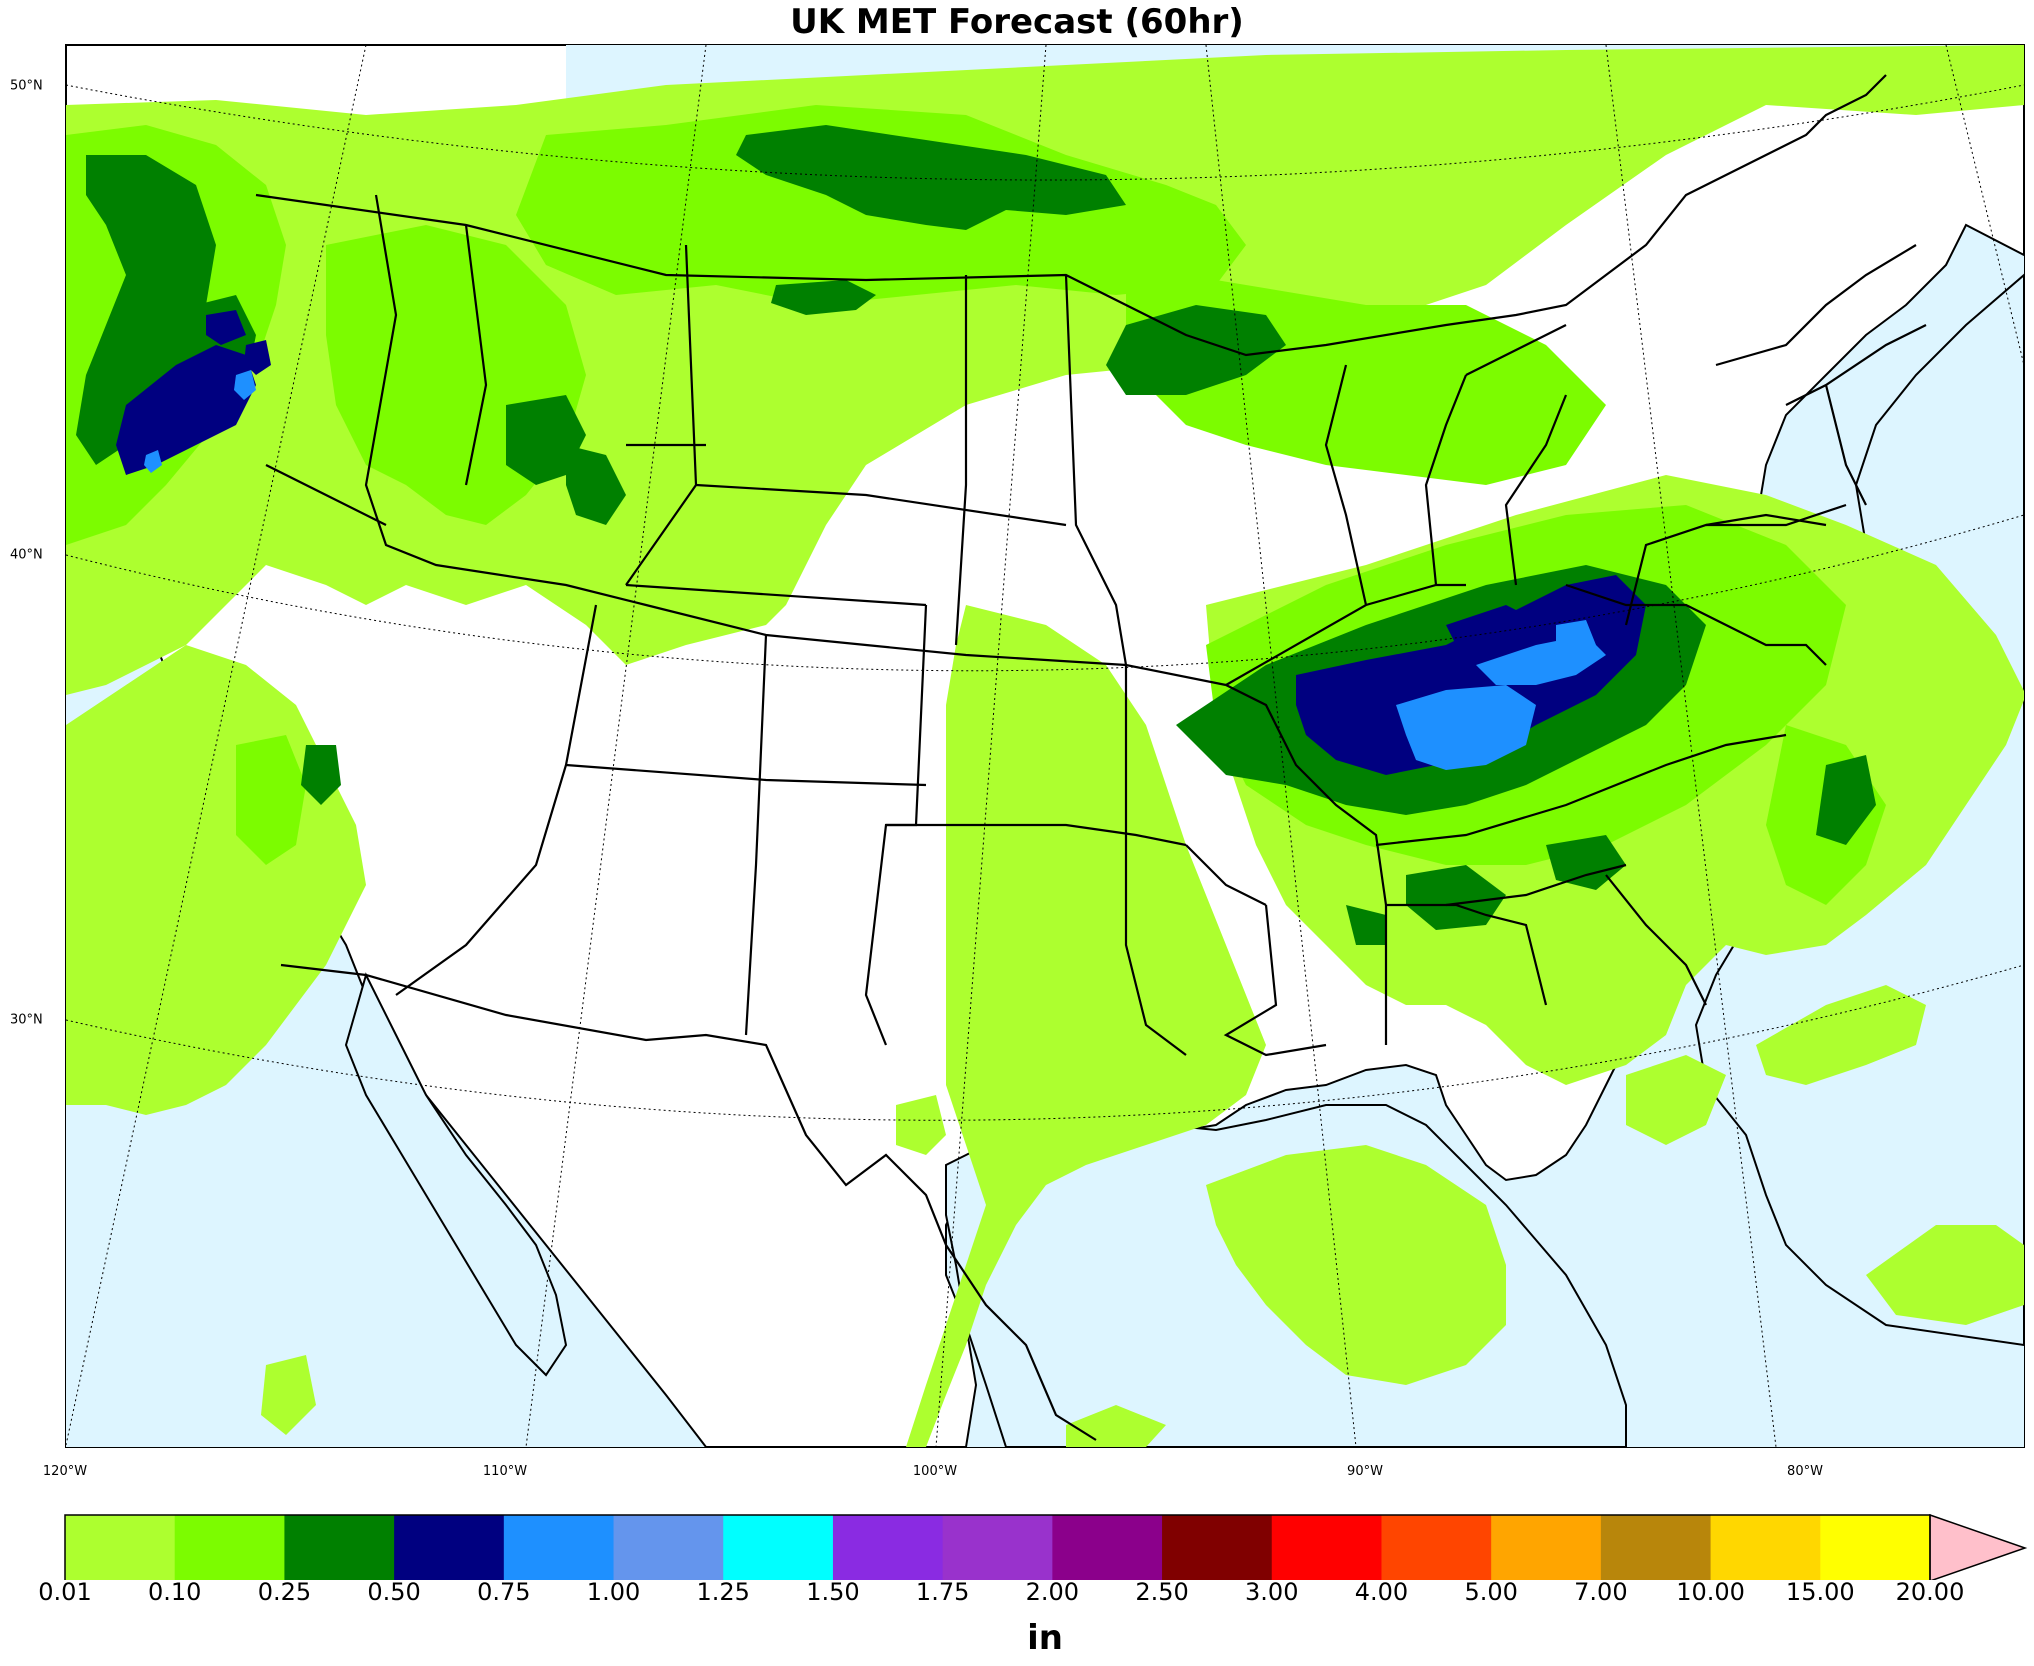 The height and width of the screenshot is (1666, 2034). What do you see at coordinates (1162, 1592) in the screenshot?
I see `colorbar-tick: 2.50` at bounding box center [1162, 1592].